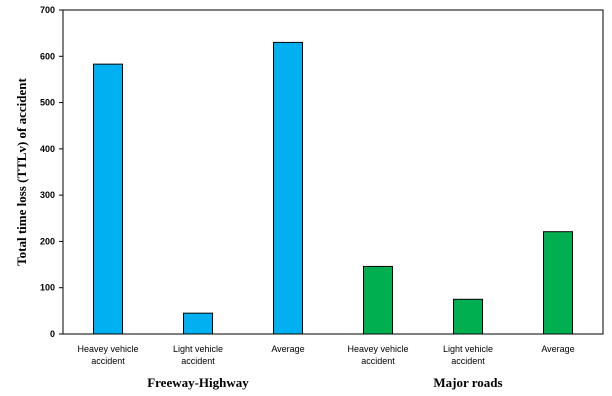  What do you see at coordinates (47, 149) in the screenshot?
I see `y-tick-label: 400` at bounding box center [47, 149].